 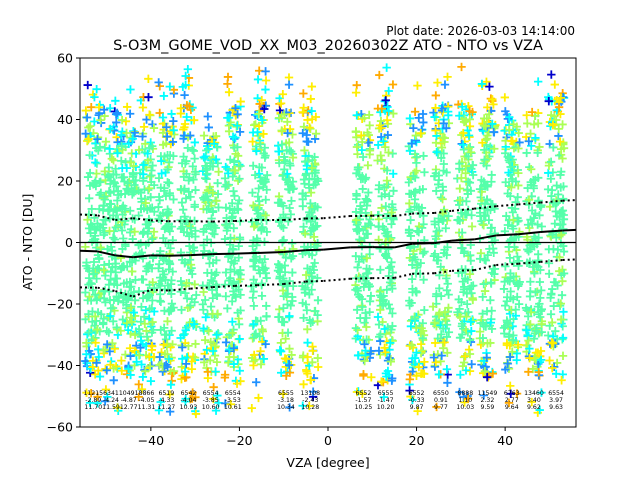 What do you see at coordinates (507, 235) in the screenshot?
I see `mean-line-segment` at bounding box center [507, 235].